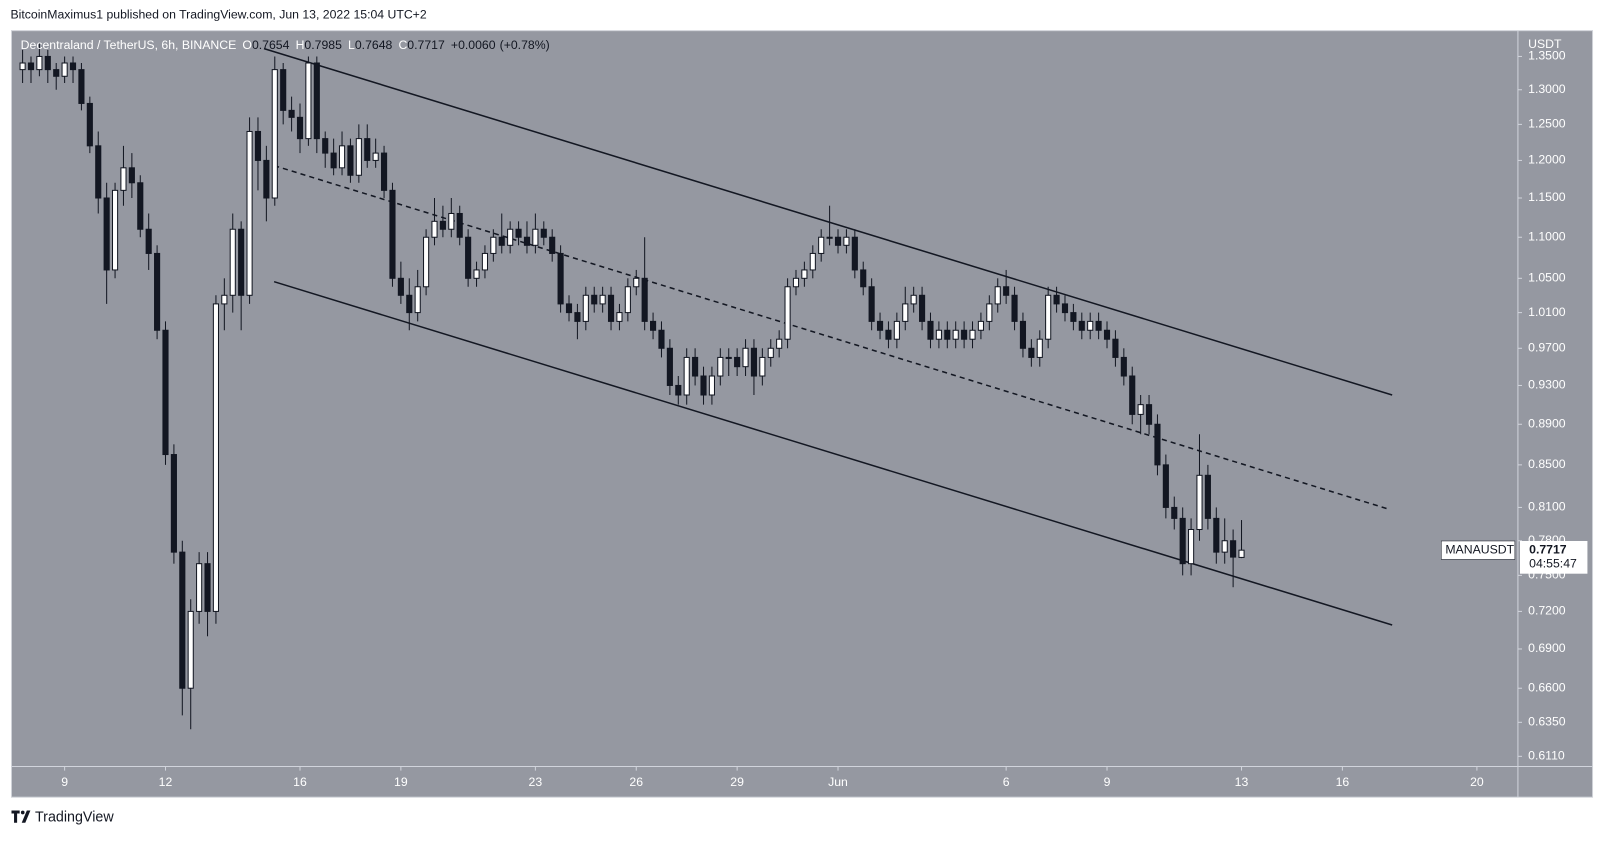 The image size is (1603, 841). I want to click on y-tick-label: 0.6900, so click(1547, 648).